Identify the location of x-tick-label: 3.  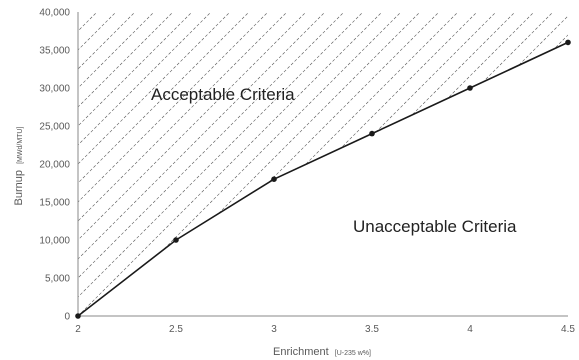
(274, 329).